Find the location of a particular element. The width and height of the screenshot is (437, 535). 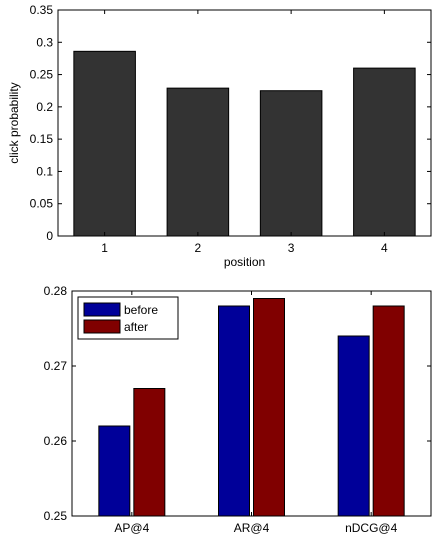

x-tick-label: AR@4 is located at coordinates (252, 528).